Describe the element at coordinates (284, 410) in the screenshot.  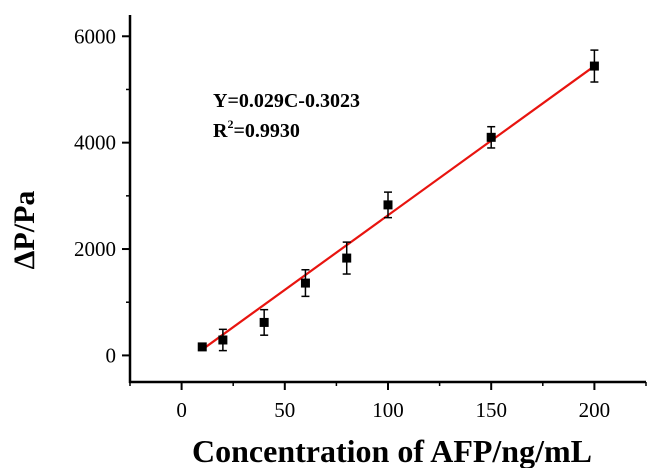
I see `x-tick-label: 50` at that location.